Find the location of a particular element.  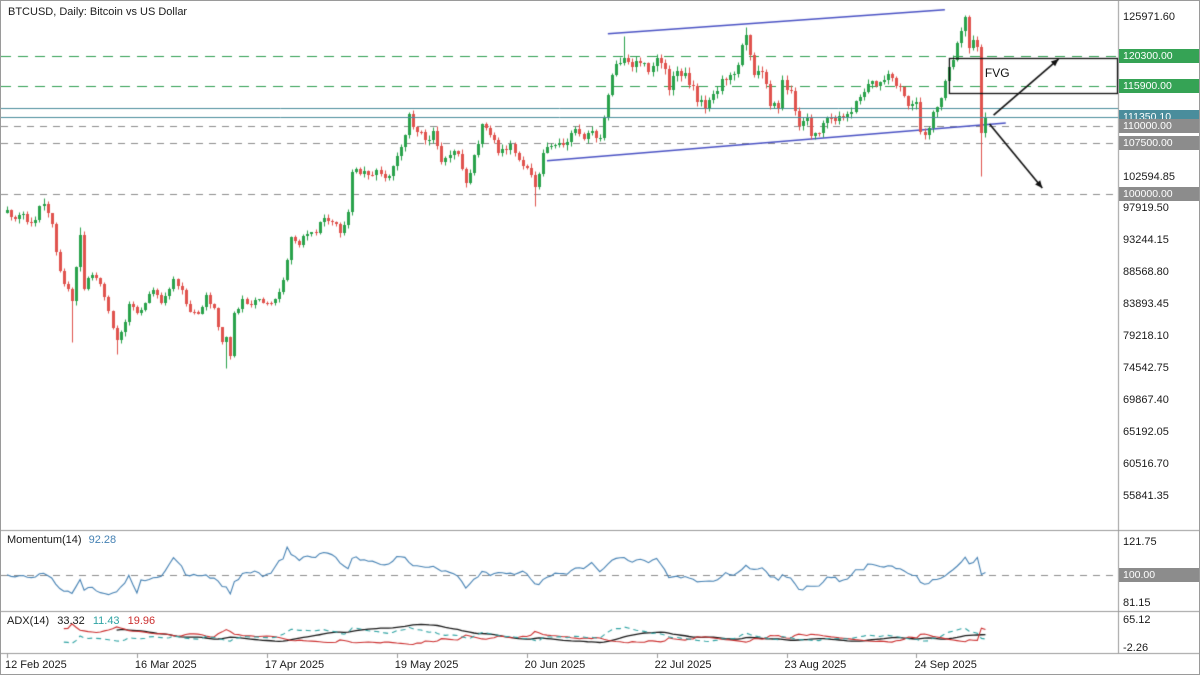

date-label: 19 May 2025 is located at coordinates (426, 665).